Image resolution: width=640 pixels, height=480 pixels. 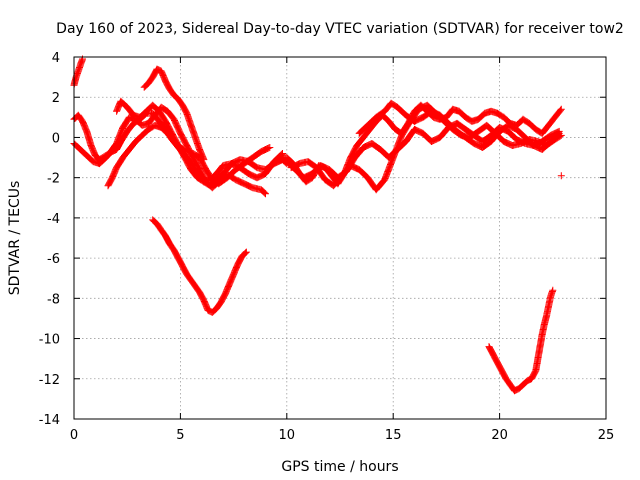 What do you see at coordinates (53, 259) in the screenshot?
I see `y-tick-label: -6` at bounding box center [53, 259].